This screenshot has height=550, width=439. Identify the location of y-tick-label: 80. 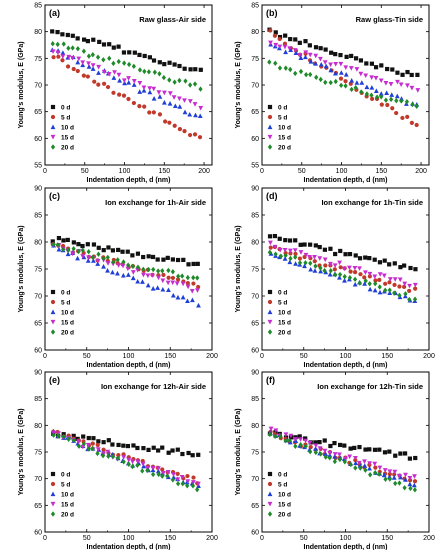
(38, 32).